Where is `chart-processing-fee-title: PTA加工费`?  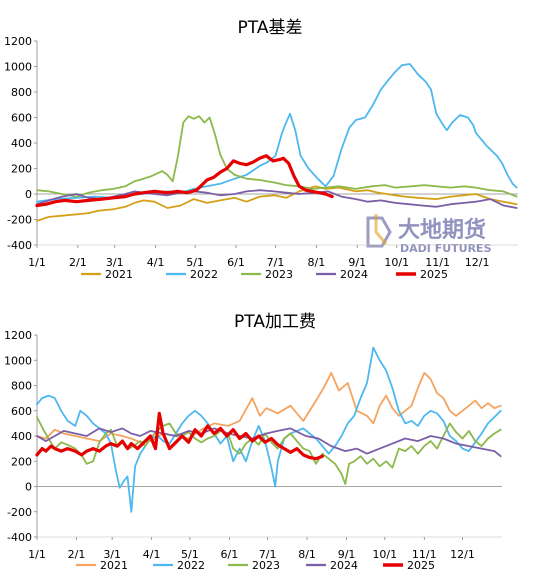 chart-processing-fee-title: PTA加工费 is located at coordinates (275, 322).